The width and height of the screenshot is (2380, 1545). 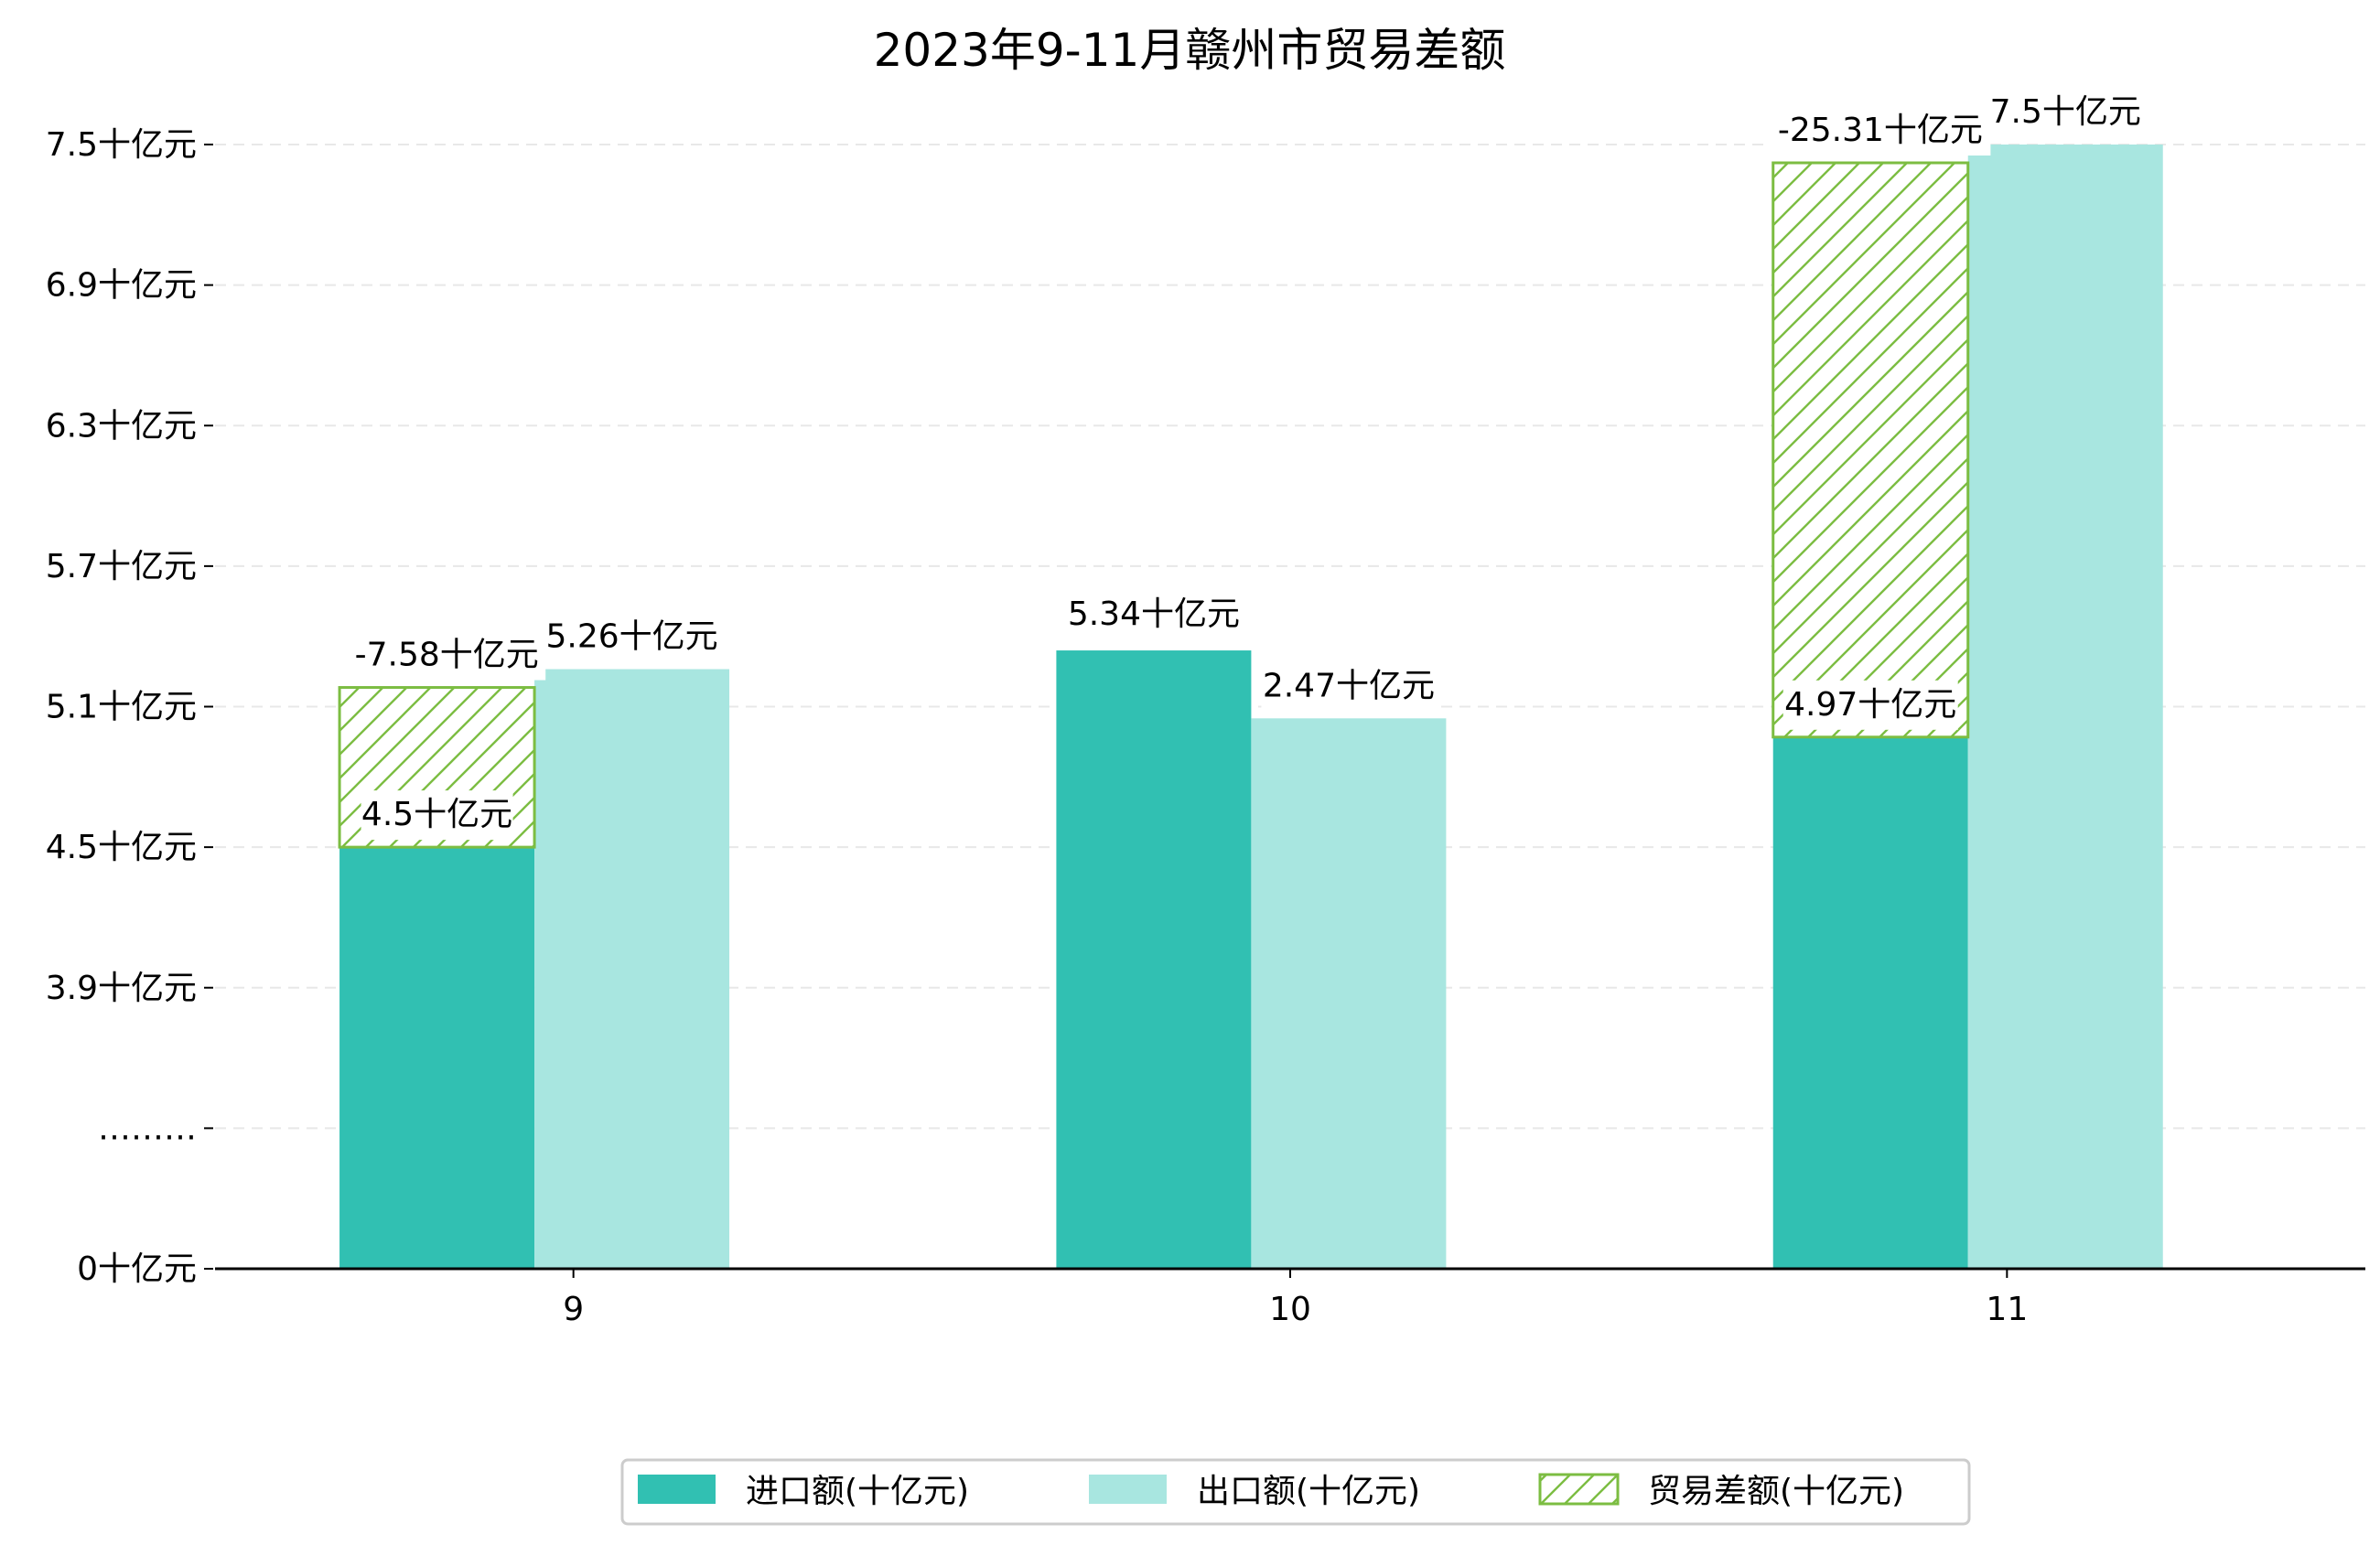 I want to click on y-tick-label: 6.9十亿元, so click(x=121, y=286).